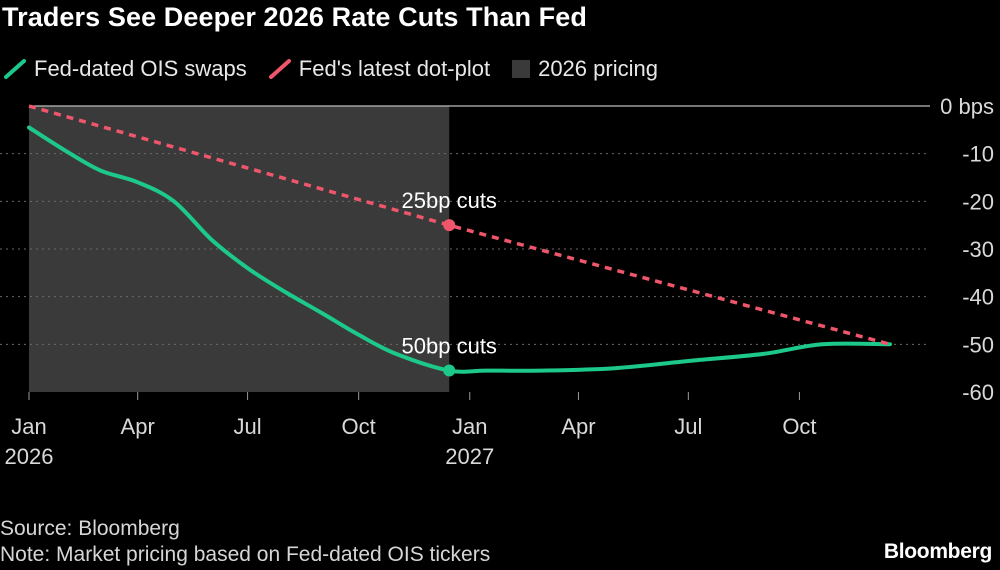  What do you see at coordinates (28, 426) in the screenshot?
I see `x-tick-label-0: Jan` at bounding box center [28, 426].